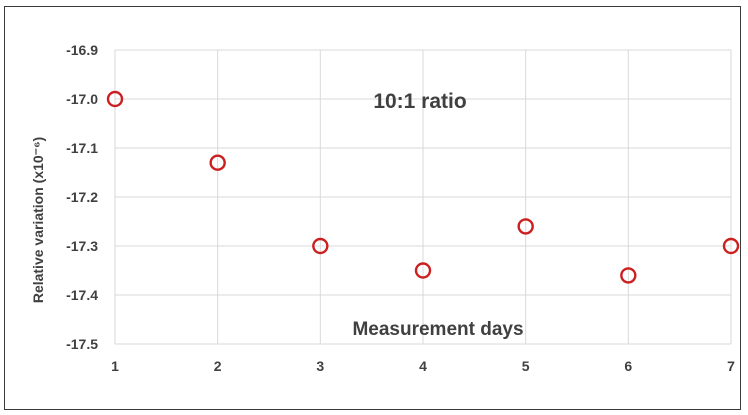  I want to click on x-tick-label: 6, so click(628, 366).